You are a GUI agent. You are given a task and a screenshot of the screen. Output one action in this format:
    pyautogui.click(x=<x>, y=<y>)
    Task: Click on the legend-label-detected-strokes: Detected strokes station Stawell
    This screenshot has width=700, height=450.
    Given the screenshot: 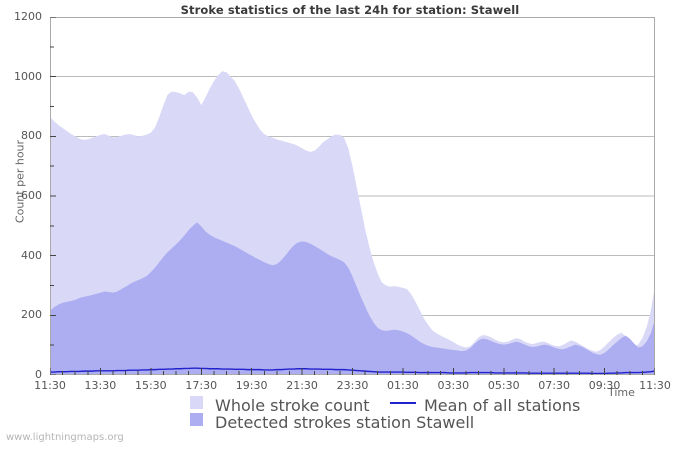 What is the action you would take?
    pyautogui.click(x=345, y=422)
    